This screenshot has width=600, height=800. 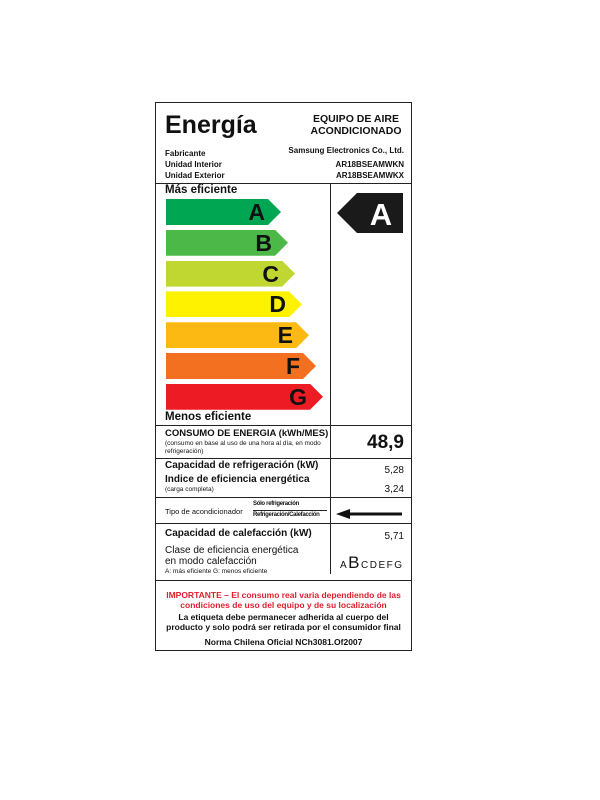 What do you see at coordinates (208, 417) in the screenshot?
I see `least-efficient-label: Menos eficiente` at bounding box center [208, 417].